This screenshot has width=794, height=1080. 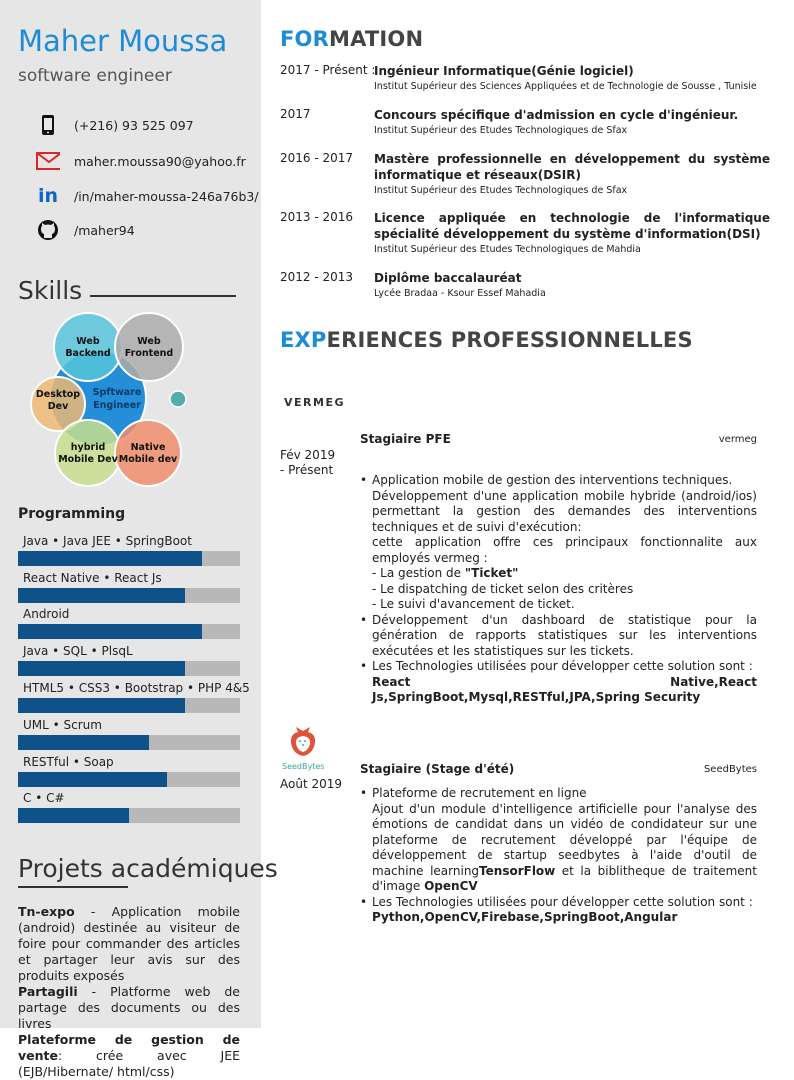 What do you see at coordinates (730, 769) in the screenshot?
I see `job-company: SeedBytes` at bounding box center [730, 769].